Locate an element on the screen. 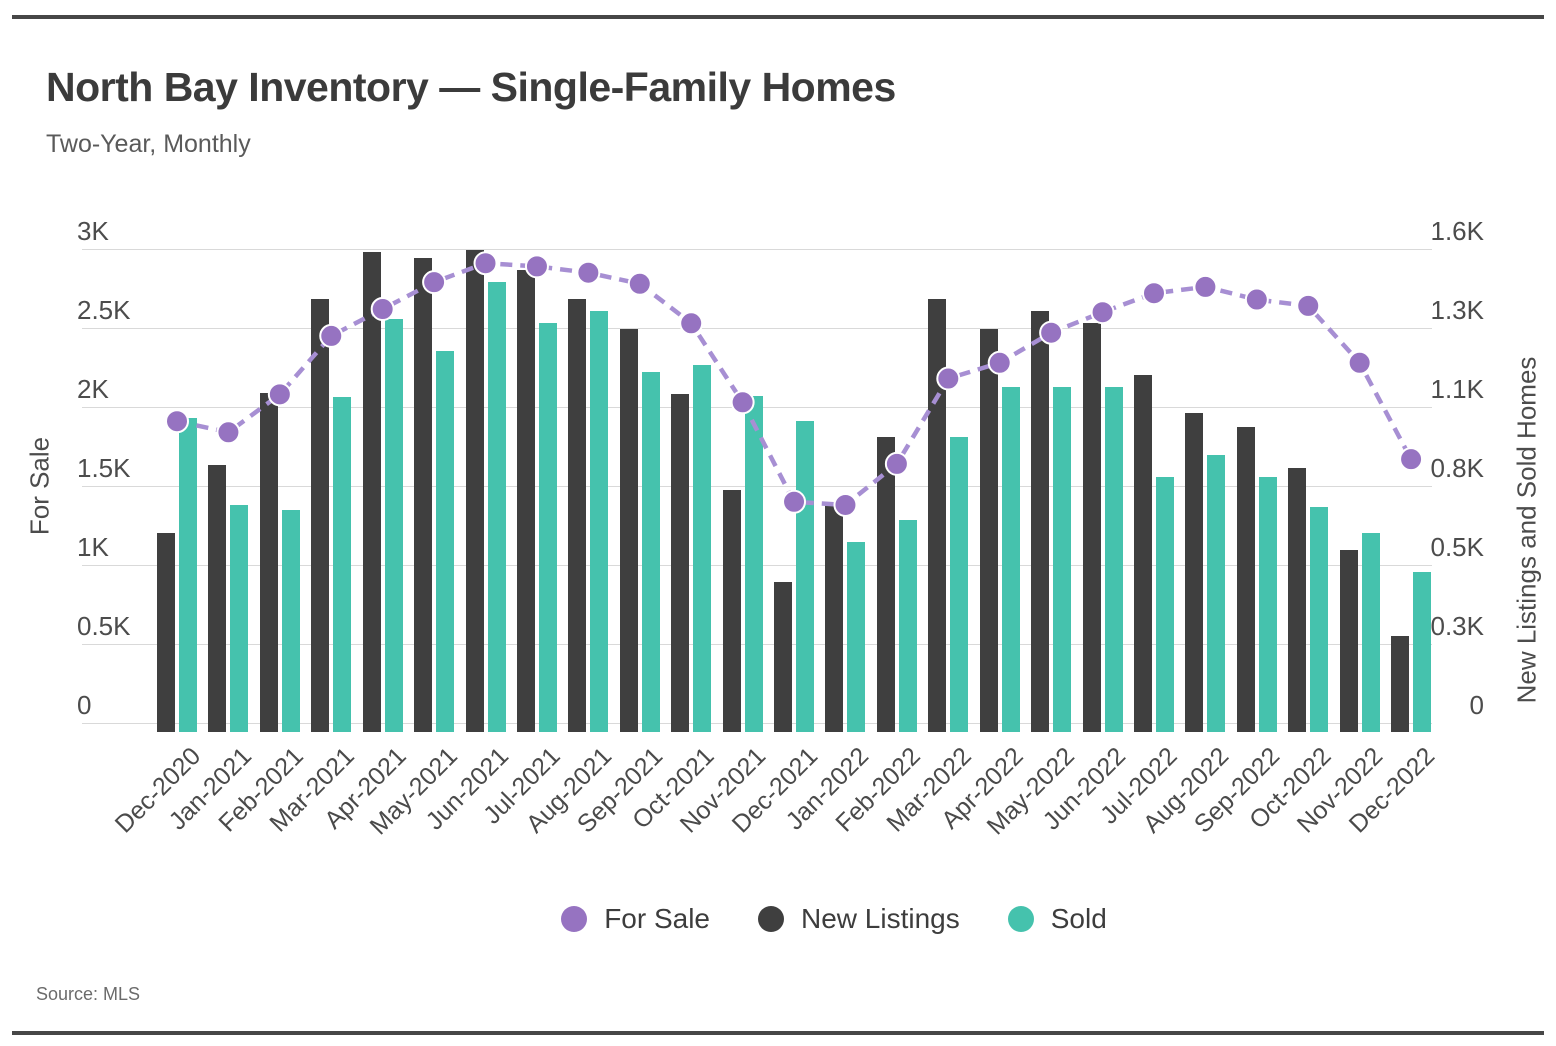  legend-label: New Listings is located at coordinates (880, 918).